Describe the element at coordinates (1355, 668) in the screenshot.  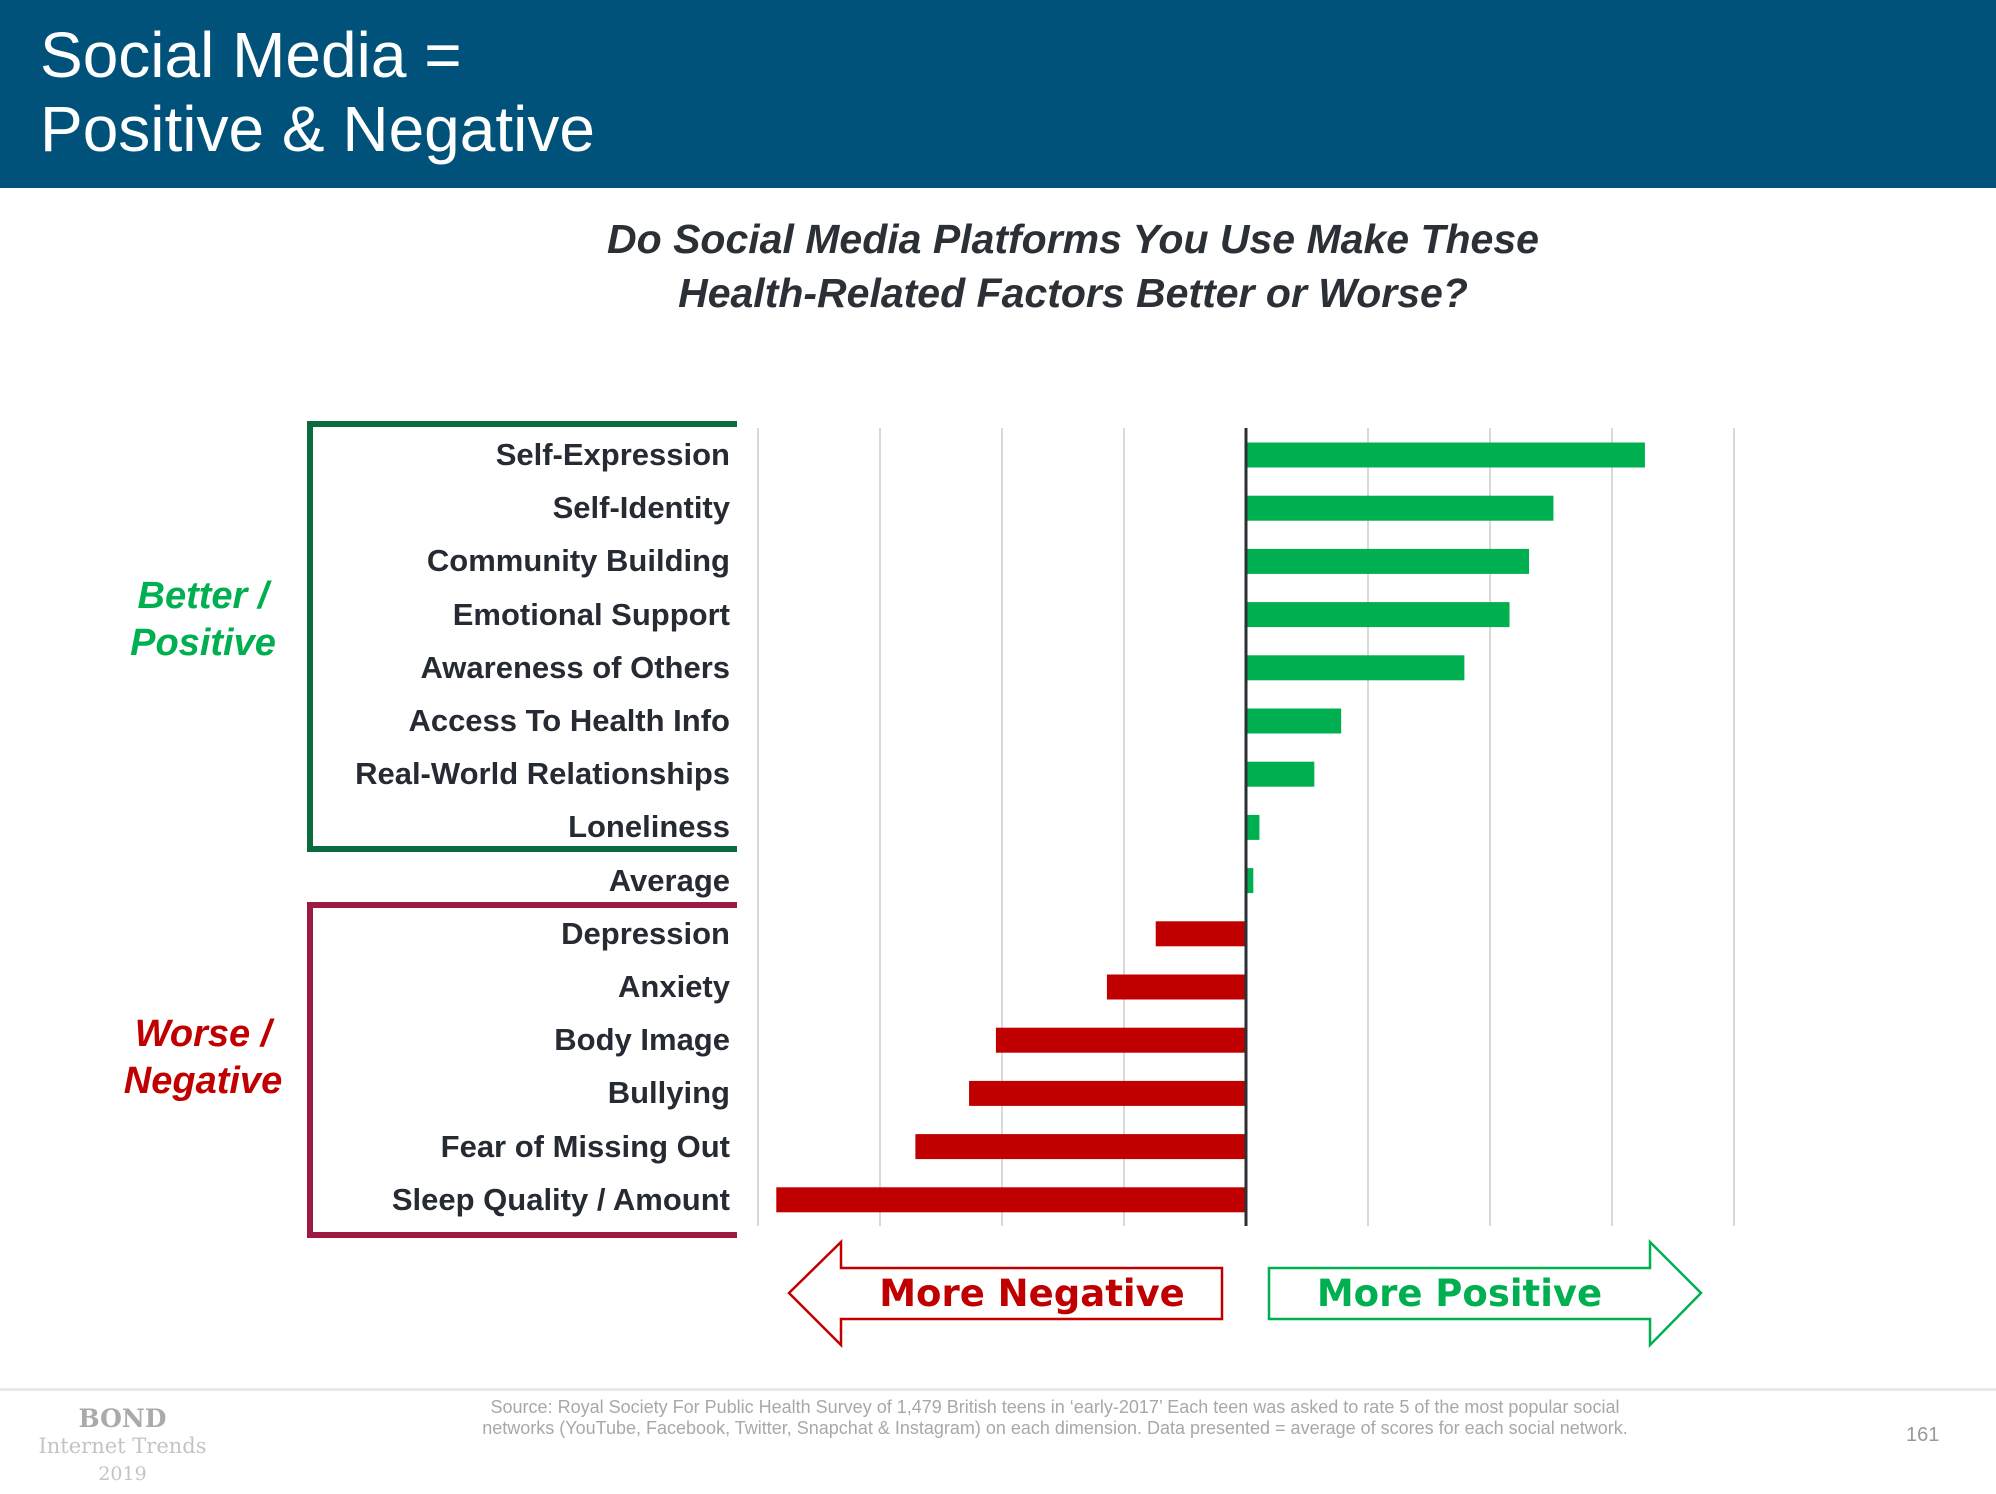
I see `bar-awareness-of-others` at that location.